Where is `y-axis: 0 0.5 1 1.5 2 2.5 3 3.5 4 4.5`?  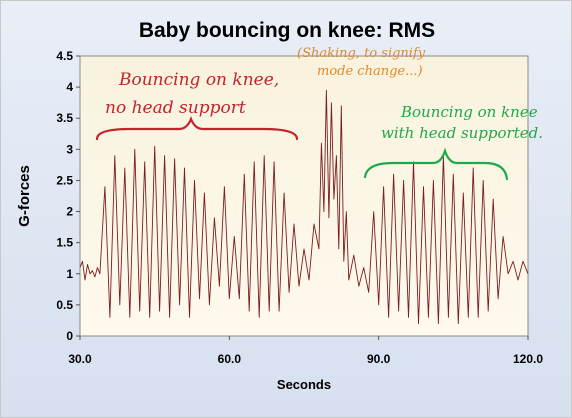
y-axis: 0 0.5 1 1.5 2 2.5 3 3.5 4 4.5 is located at coordinates (68, 196).